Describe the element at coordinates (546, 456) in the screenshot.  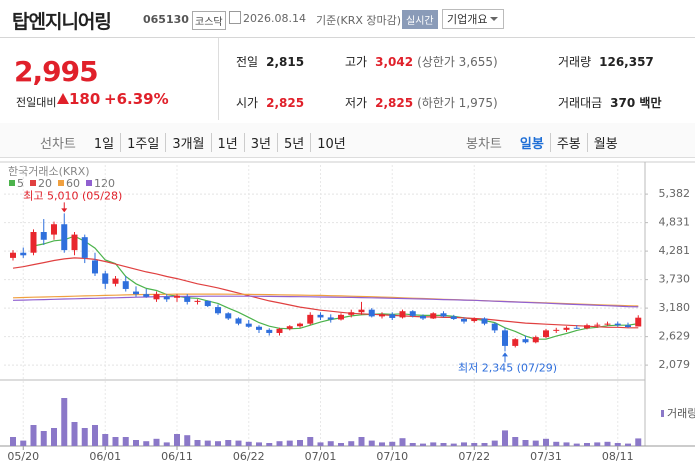
I see `x-tick-label: 07/31` at that location.